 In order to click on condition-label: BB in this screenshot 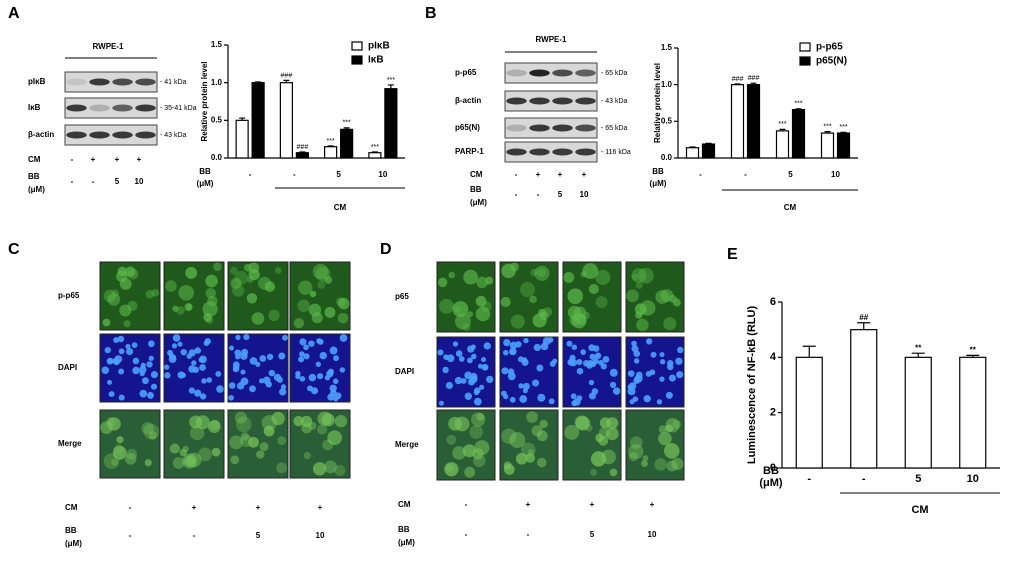, I will do `click(71, 530)`.